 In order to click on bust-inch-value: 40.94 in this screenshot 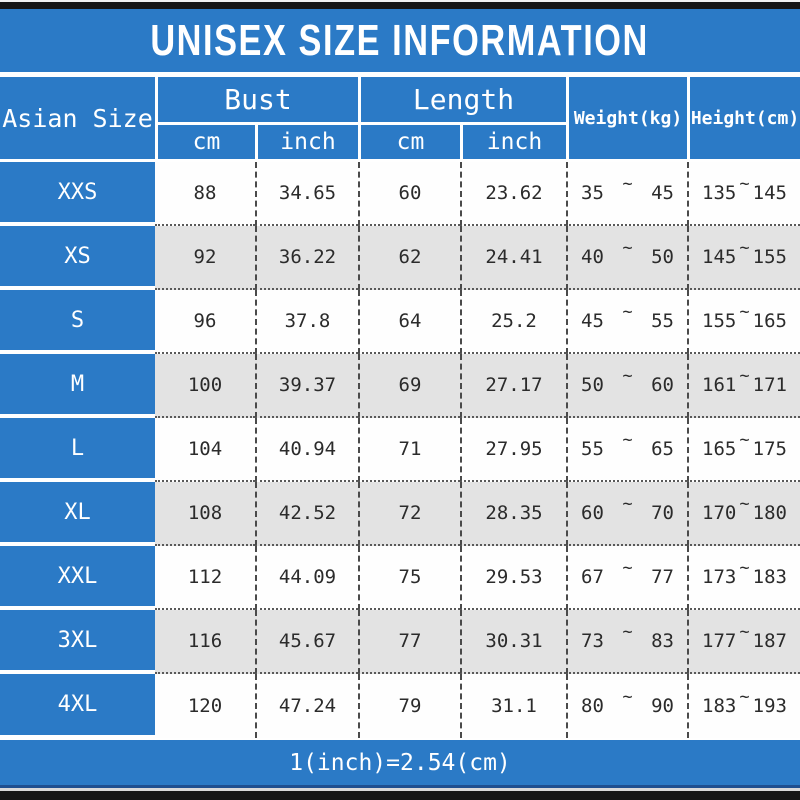, I will do `click(306, 450)`.